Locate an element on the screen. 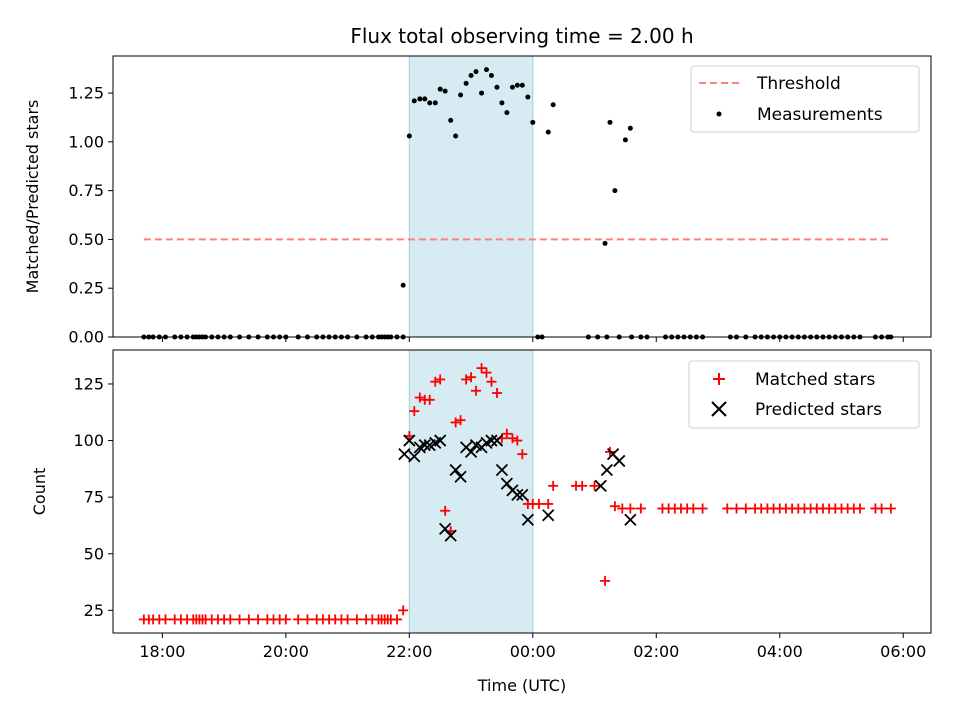 Image resolution: width=960 pixels, height=720 pixels. y-tick: 1.25 is located at coordinates (90, 93).